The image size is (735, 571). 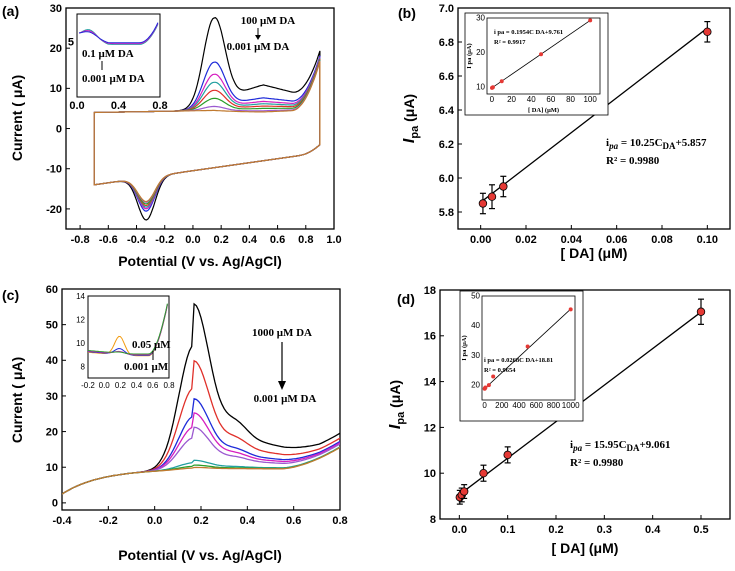 What do you see at coordinates (519, 405) in the screenshot?
I see `inset-x-tick-label: 400` at bounding box center [519, 405].